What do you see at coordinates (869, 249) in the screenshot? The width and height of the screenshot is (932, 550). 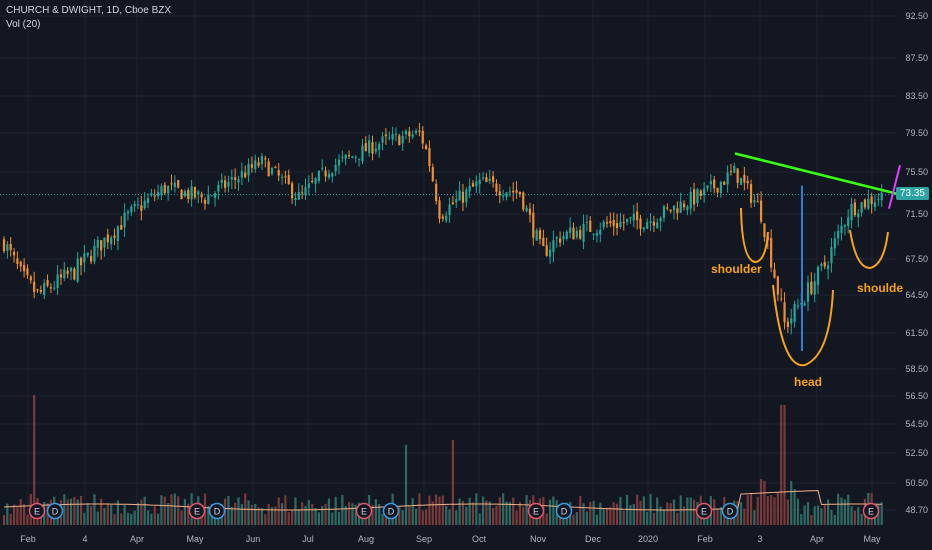 I see `right-shoulder-curve` at bounding box center [869, 249].